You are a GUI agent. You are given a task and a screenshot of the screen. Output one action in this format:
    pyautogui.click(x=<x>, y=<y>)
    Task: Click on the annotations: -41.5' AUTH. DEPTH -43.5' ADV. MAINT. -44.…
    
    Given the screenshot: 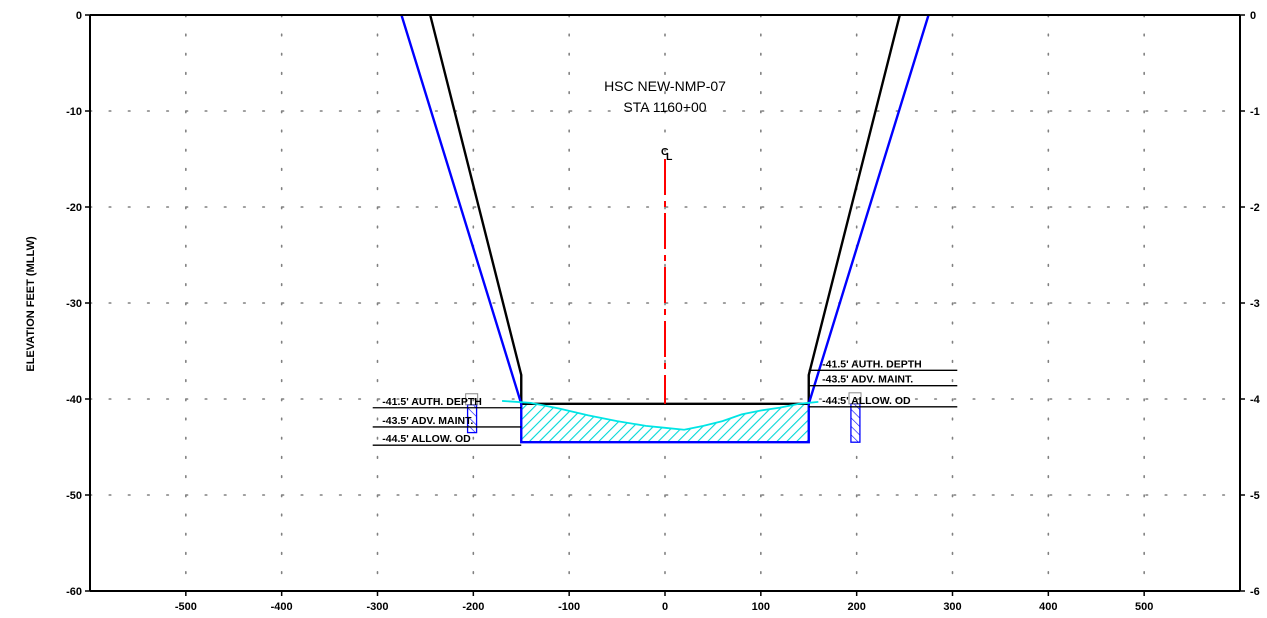 What is the action you would take?
    pyautogui.click(x=665, y=402)
    